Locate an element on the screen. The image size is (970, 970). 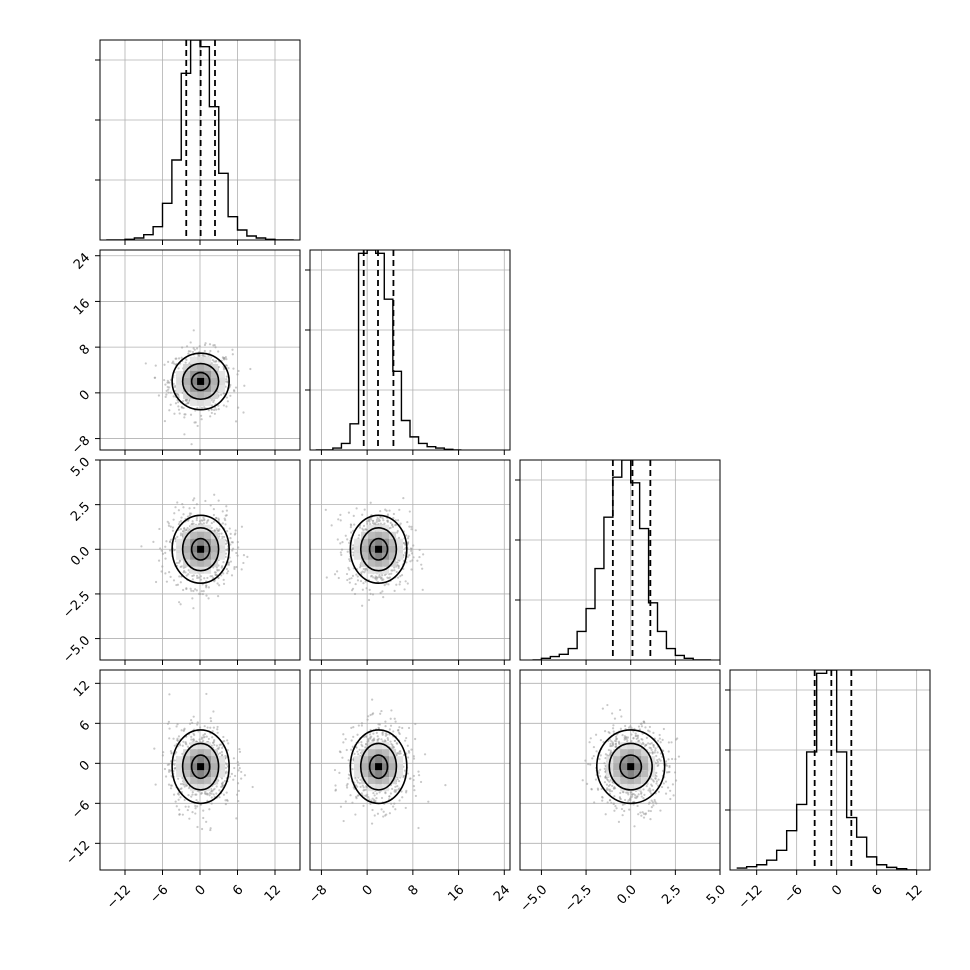
density-peak is located at coordinates (379, 767).